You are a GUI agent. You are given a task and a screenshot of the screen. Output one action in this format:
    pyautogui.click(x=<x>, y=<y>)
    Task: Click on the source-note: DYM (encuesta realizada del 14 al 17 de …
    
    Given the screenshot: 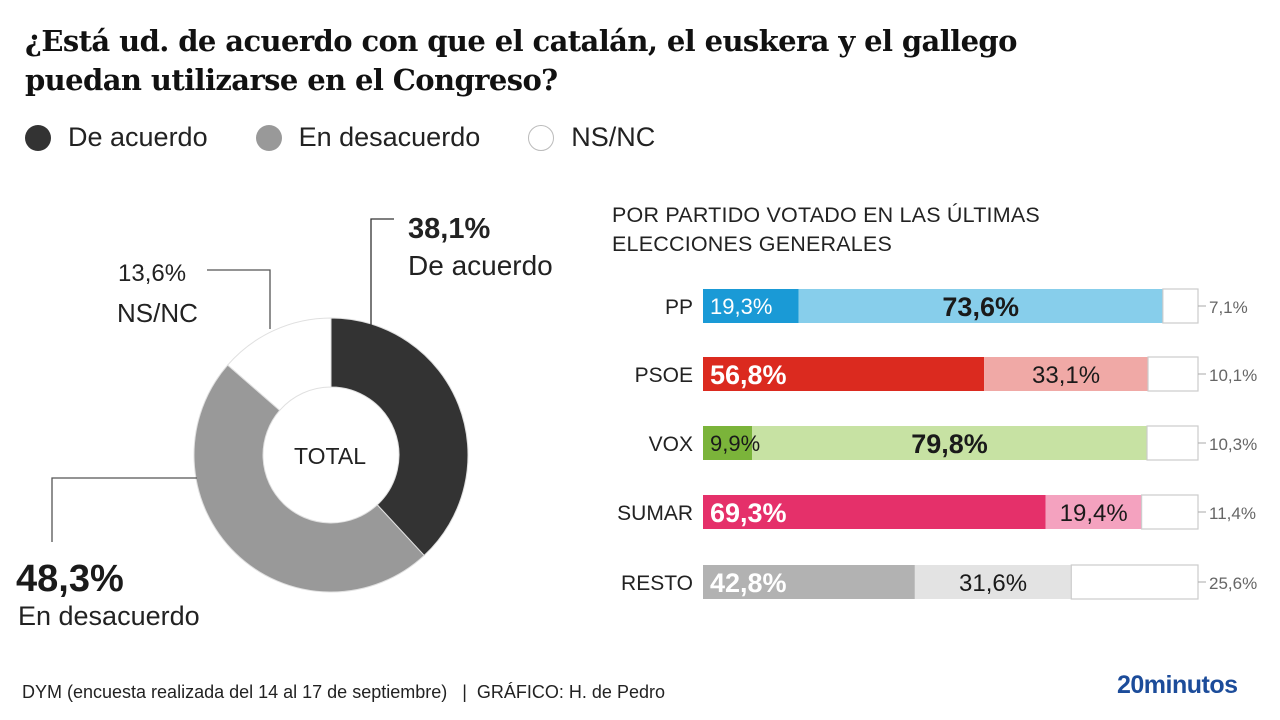 What is the action you would take?
    pyautogui.click(x=343, y=692)
    